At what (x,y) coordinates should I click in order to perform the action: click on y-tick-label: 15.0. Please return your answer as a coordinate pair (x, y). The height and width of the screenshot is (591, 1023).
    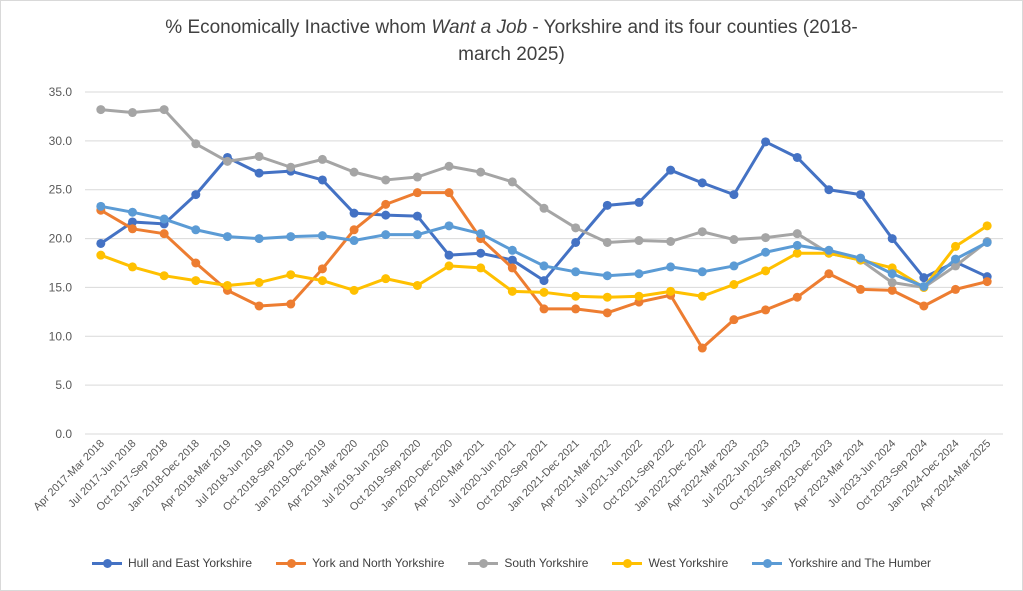
    Looking at the image, I should click on (61, 287).